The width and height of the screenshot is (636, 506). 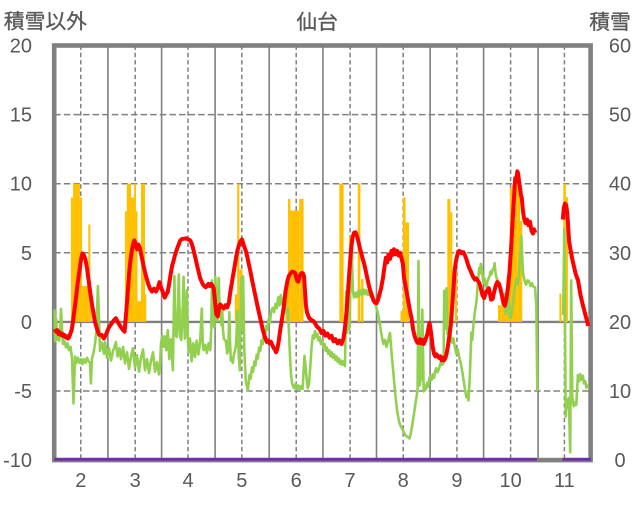 I want to click on svg-text: 30, so click(x=620, y=254).